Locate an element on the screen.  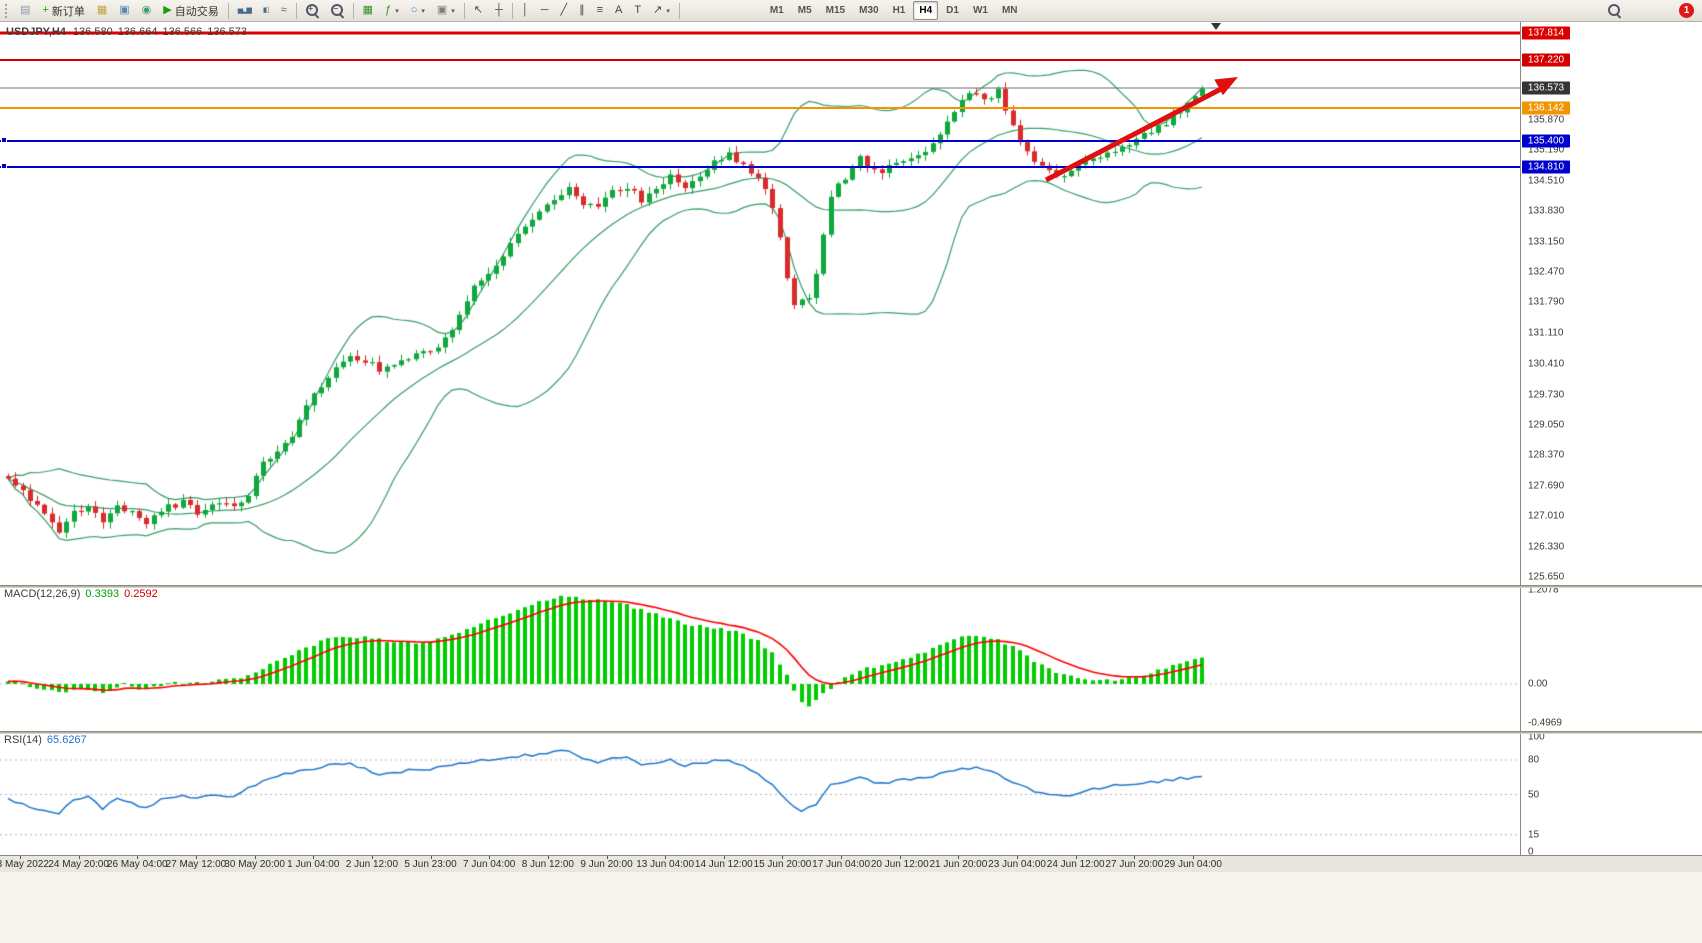
rsi-scale-tick: 100 is located at coordinates (1536, 737).